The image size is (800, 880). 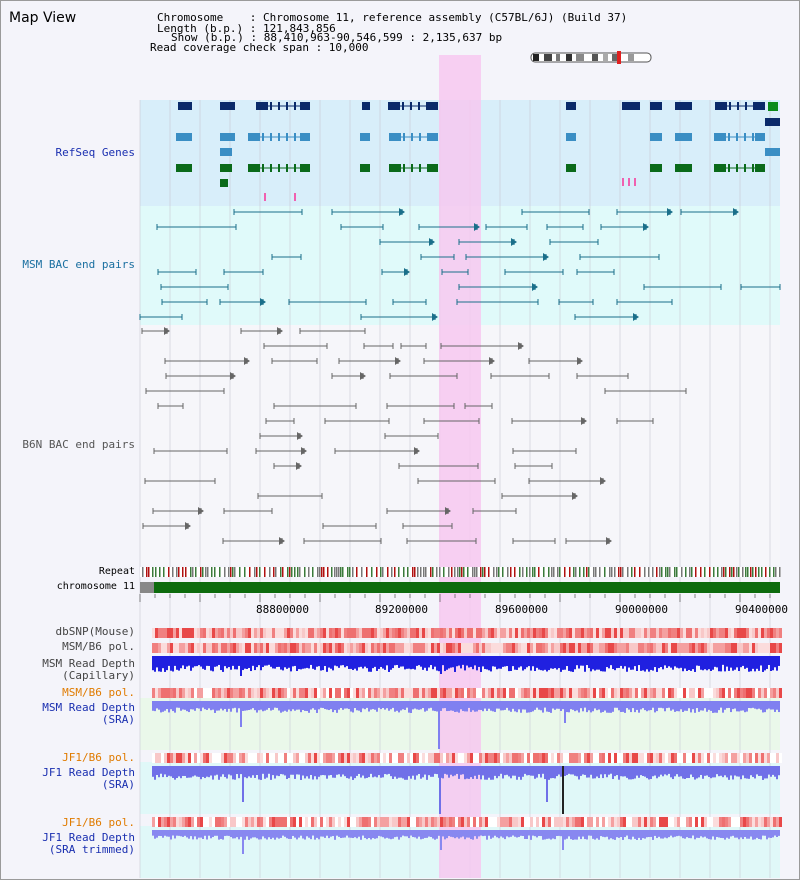 What do you see at coordinates (460, 572) in the screenshot?
I see `repeat-track` at bounding box center [460, 572].